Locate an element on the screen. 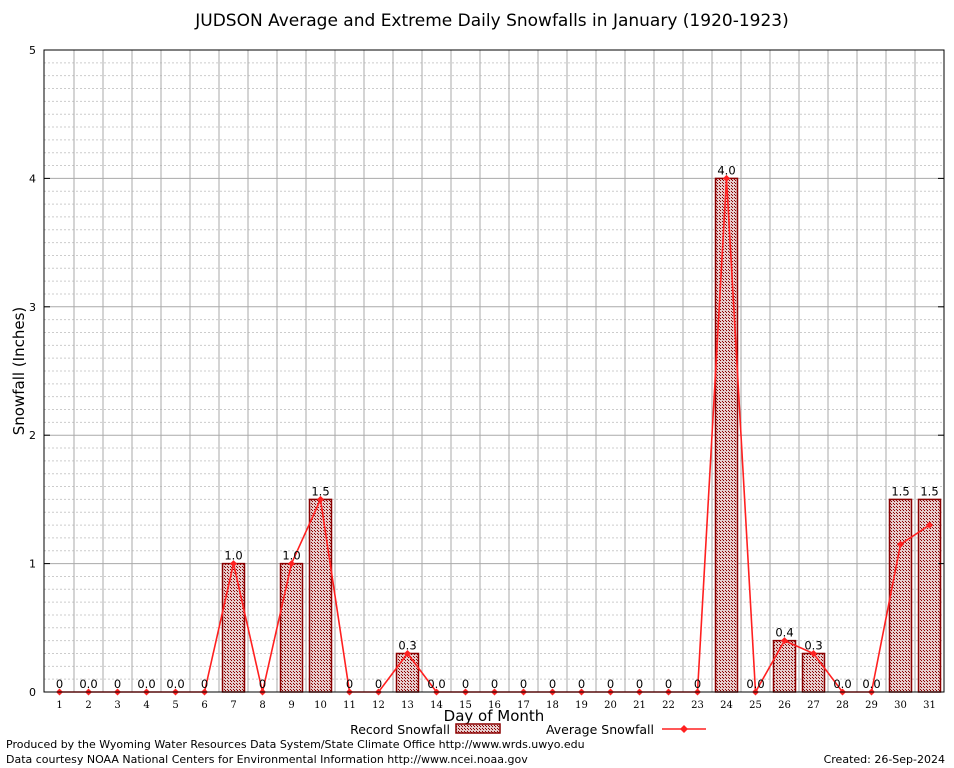 This screenshot has height=768, width=954. y-tick-label: 4 is located at coordinates (32, 178).